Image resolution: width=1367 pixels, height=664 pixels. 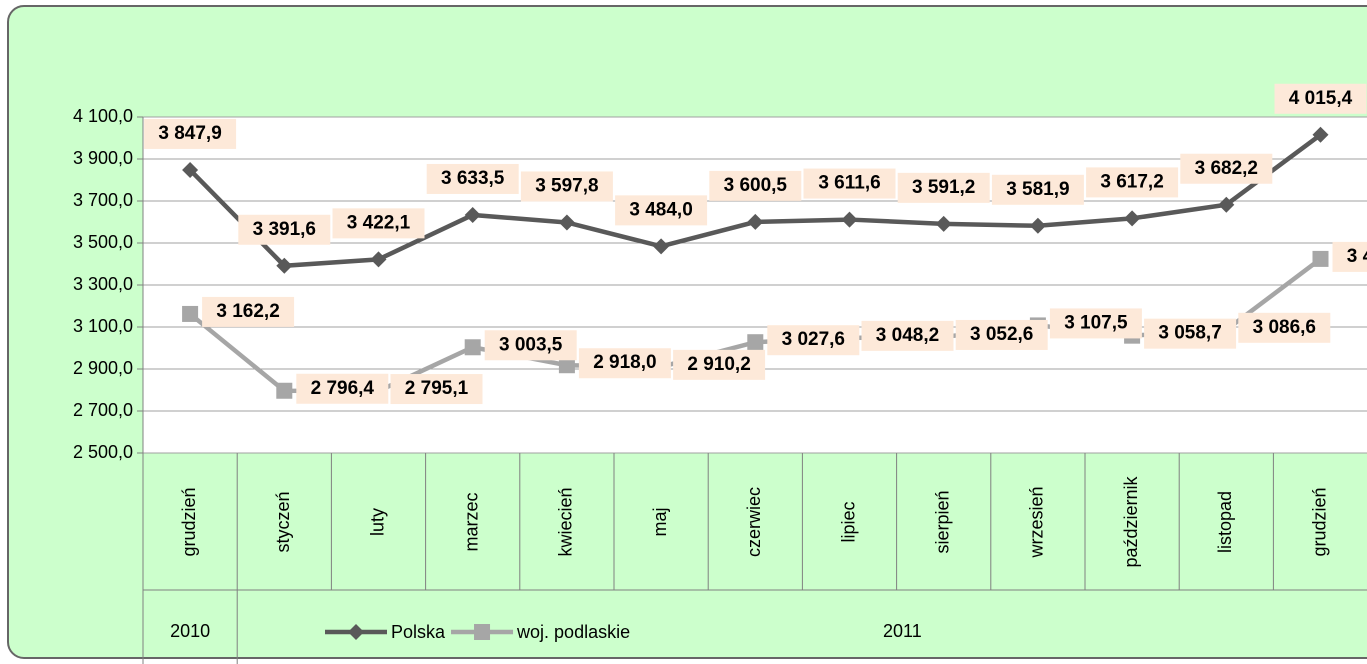 I want to click on y-tick-label: 2 500,0, so click(x=103, y=452).